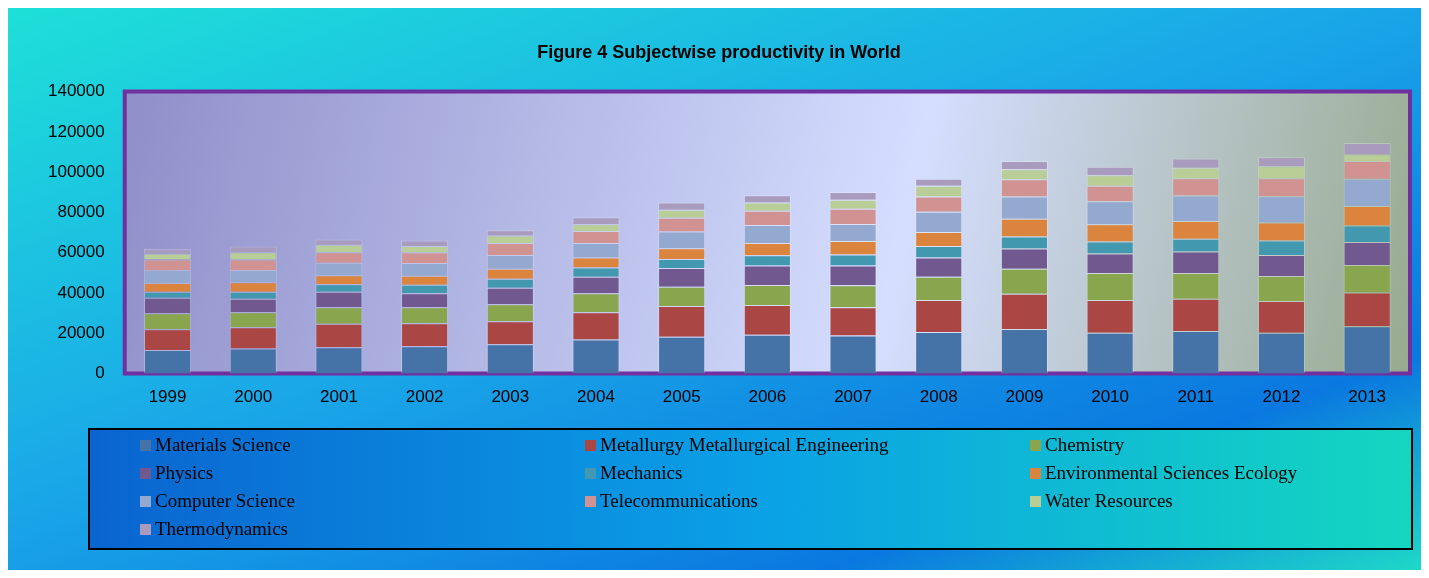 This screenshot has height=578, width=1429. Describe the element at coordinates (767, 397) in the screenshot. I see `x-tick-label: 2006` at that location.